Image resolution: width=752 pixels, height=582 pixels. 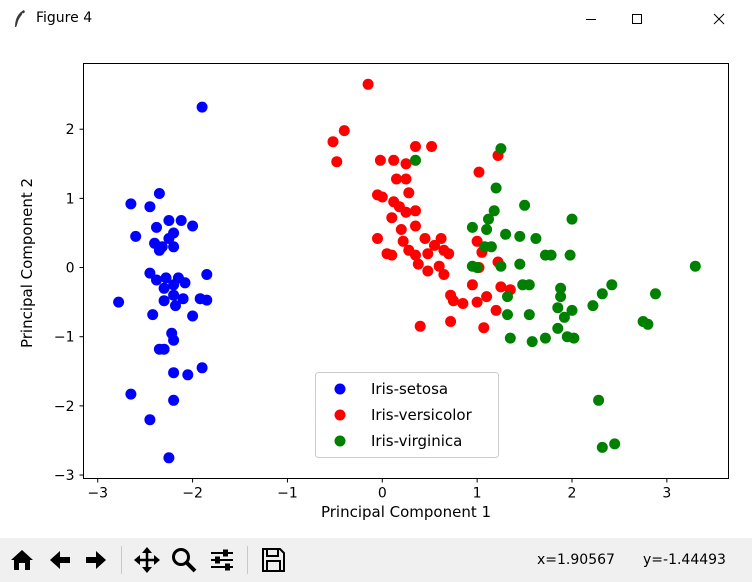 What do you see at coordinates (406, 512) in the screenshot?
I see `x-axis-label: Principal Component 1` at bounding box center [406, 512].